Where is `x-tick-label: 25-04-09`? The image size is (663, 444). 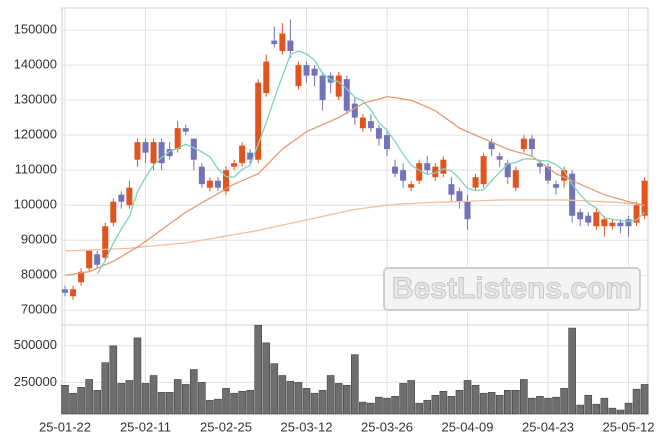
x-tick-label: 25-04-09 is located at coordinates (467, 426).